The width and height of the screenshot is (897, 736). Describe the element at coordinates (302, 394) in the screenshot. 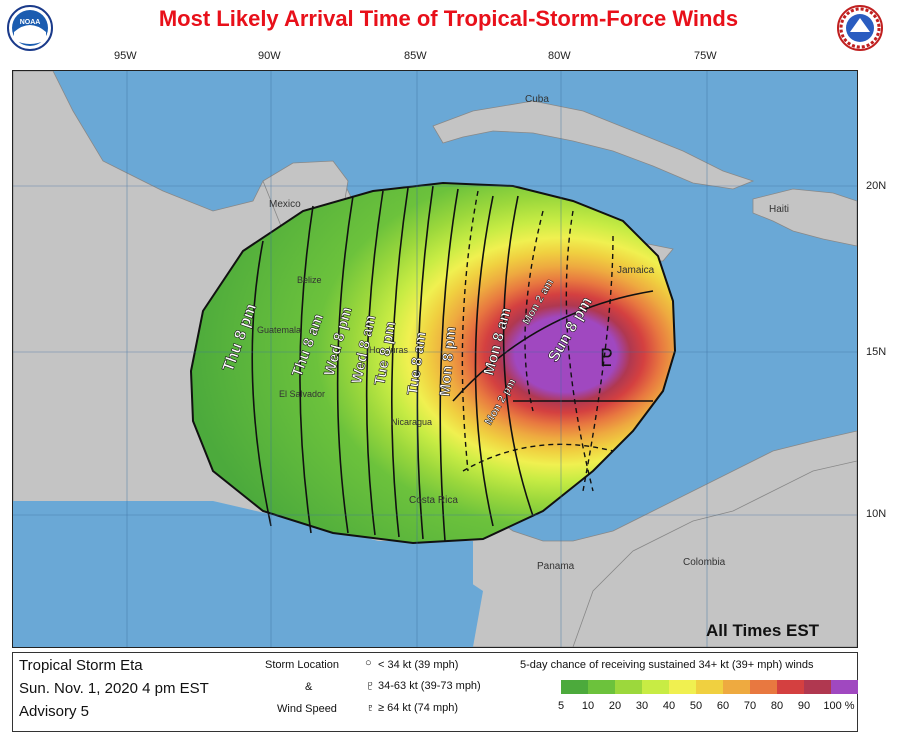

I see `place-label: El Salvador` at that location.